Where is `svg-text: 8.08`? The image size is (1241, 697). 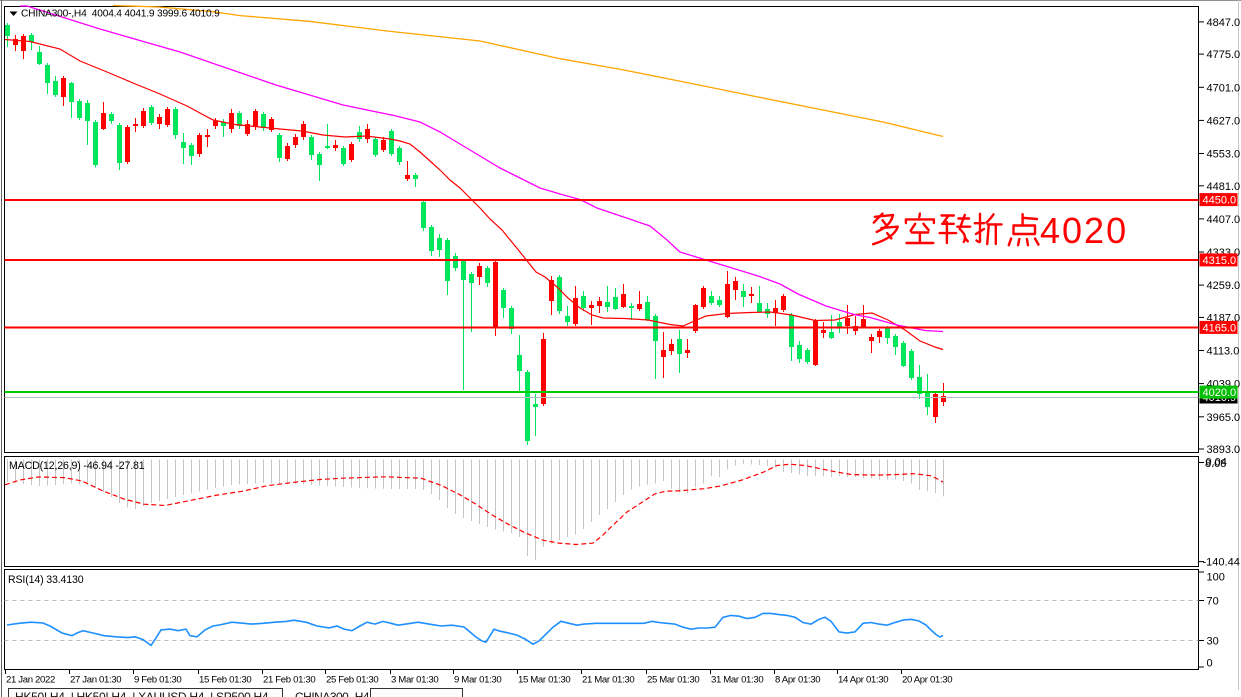 svg-text: 8.08 is located at coordinates (1215, 464).